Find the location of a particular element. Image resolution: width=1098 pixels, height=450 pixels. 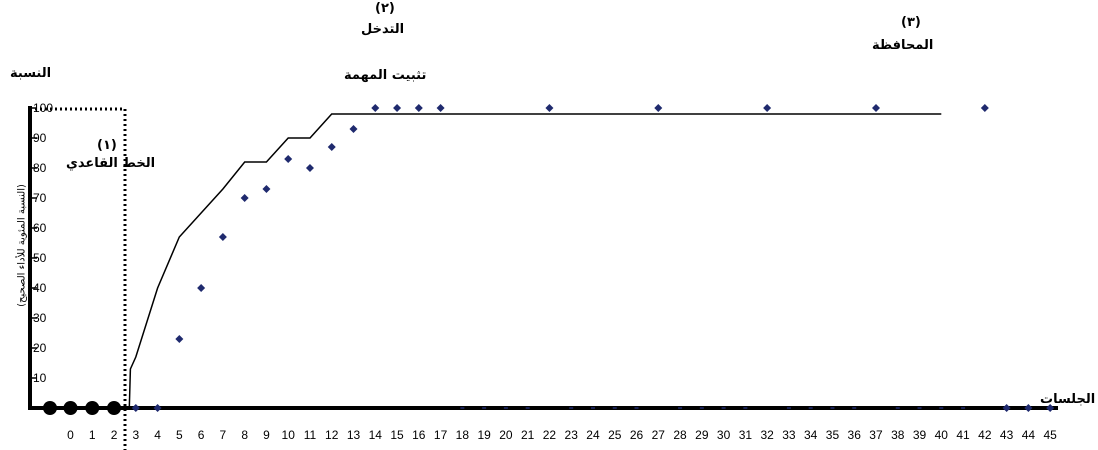

x-tick-label: 5 is located at coordinates (179, 435).